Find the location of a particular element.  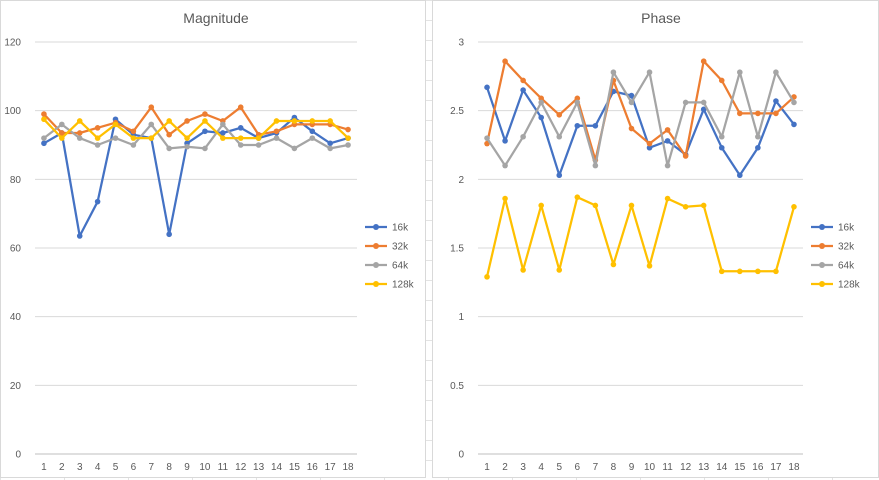

x-tick-label: 2 is located at coordinates (62, 467).